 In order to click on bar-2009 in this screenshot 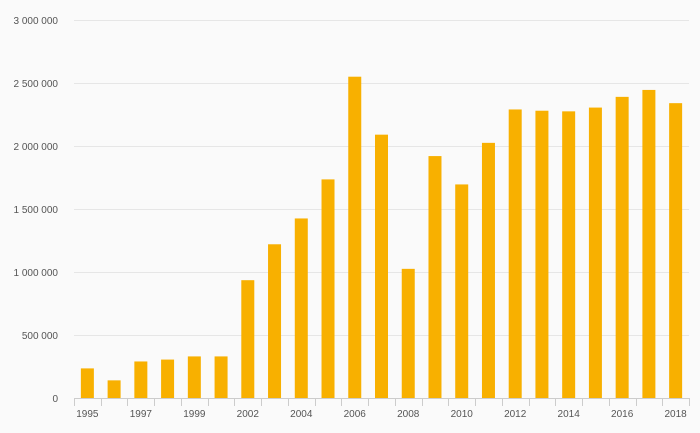, I will do `click(435, 277)`.